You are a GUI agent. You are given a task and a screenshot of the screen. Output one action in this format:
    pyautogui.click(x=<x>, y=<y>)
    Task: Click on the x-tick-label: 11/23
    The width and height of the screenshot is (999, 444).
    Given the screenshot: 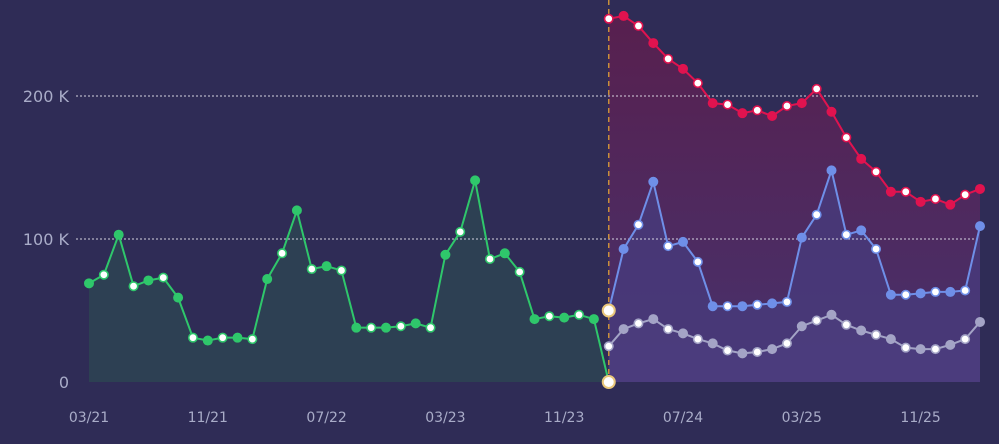 What is the action you would take?
    pyautogui.click(x=564, y=418)
    